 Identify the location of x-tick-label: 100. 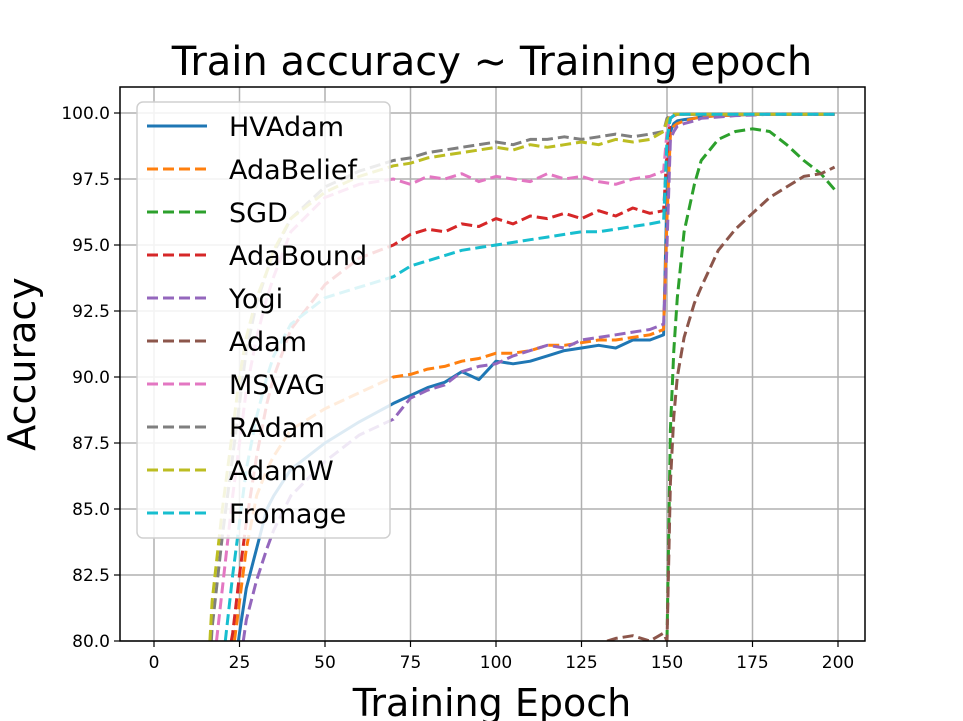
(496, 663).